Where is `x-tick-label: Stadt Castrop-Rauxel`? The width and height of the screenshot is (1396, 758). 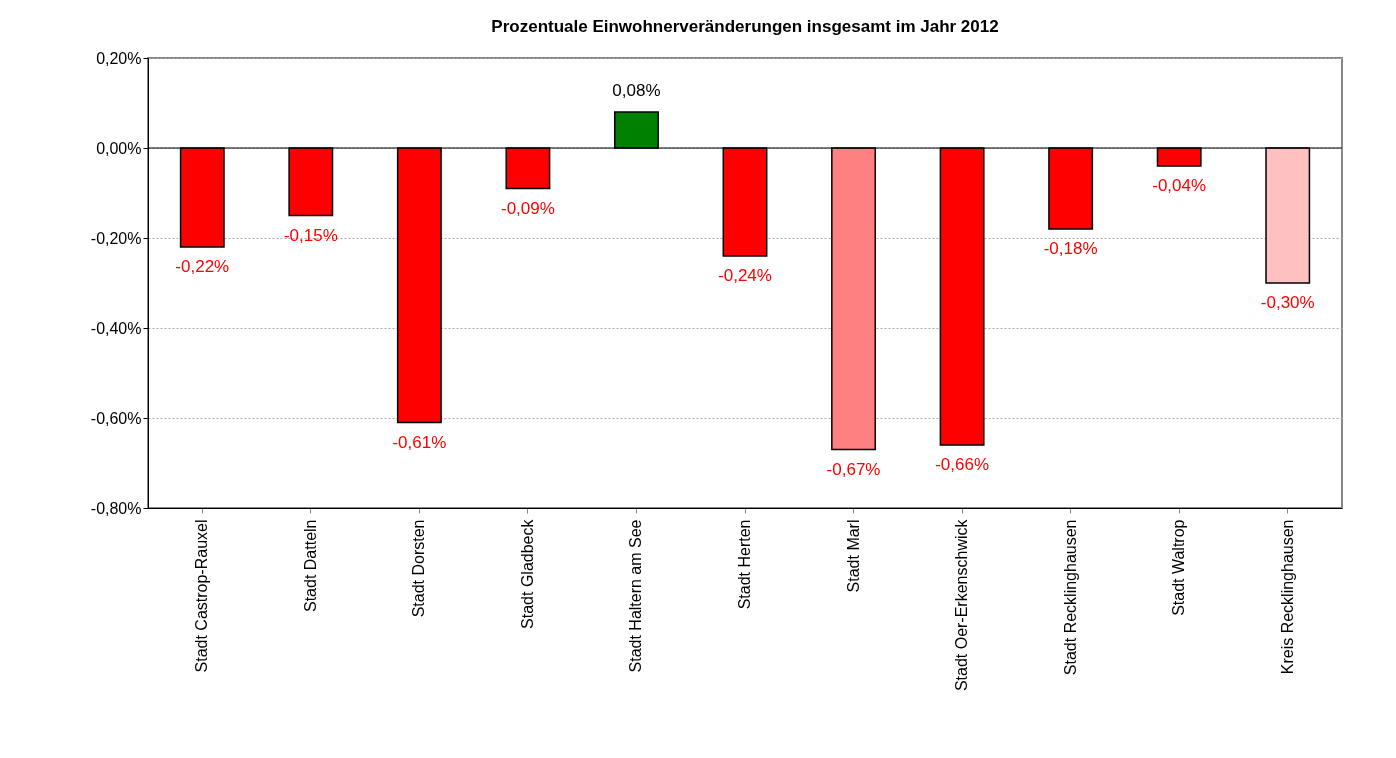 x-tick-label: Stadt Castrop-Rauxel is located at coordinates (202, 596).